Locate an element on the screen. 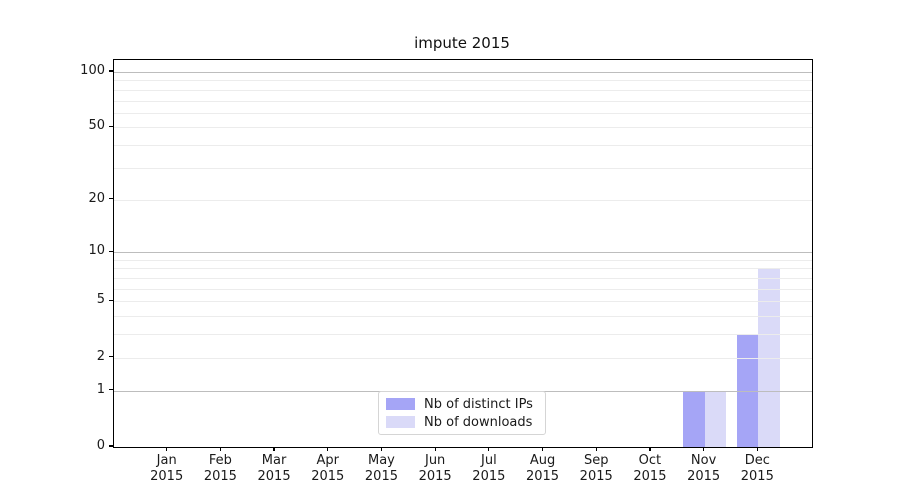 This screenshot has width=900, height=500. x-tick-mark-apr is located at coordinates (328, 449).